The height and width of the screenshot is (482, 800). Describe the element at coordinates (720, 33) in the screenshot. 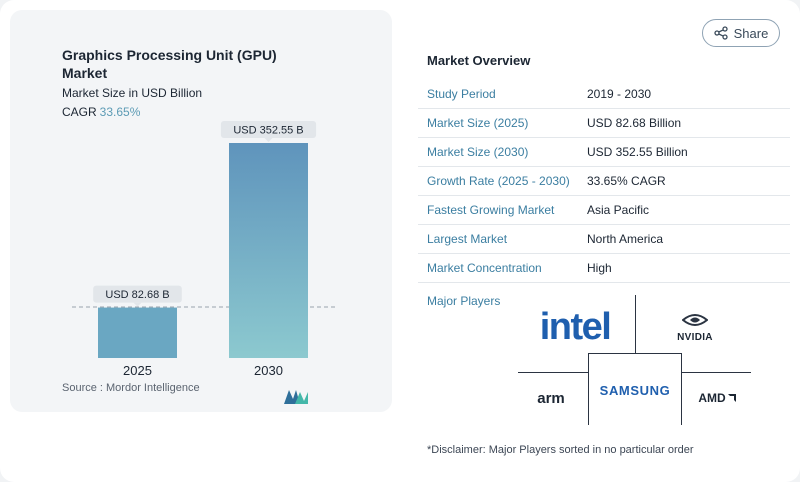

I see `share-icon` at that location.